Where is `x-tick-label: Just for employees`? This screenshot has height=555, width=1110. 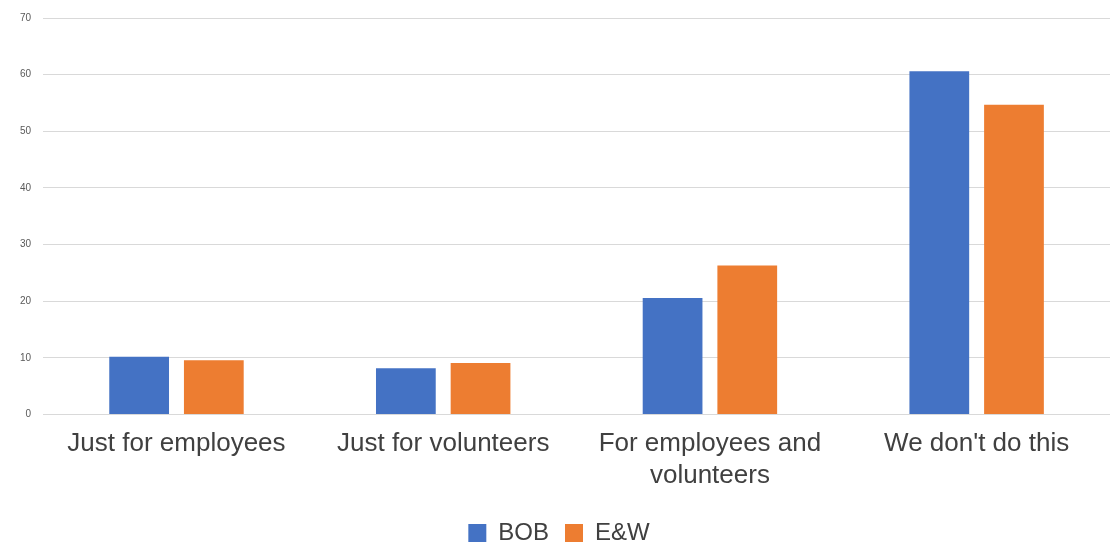
x-tick-label: Just for employees is located at coordinates (176, 442).